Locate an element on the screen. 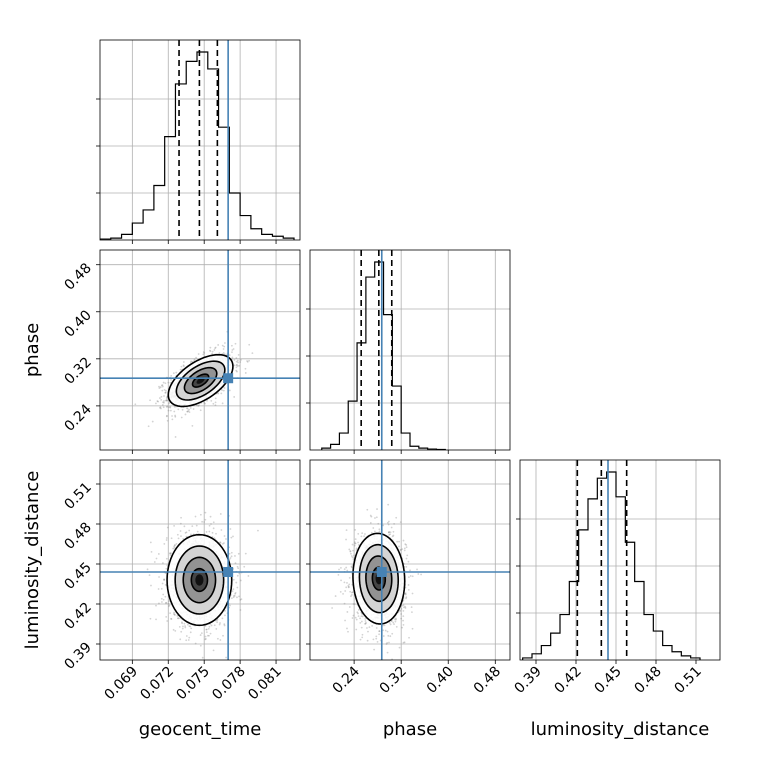  x-tick-label: 0.078 is located at coordinates (229, 684).